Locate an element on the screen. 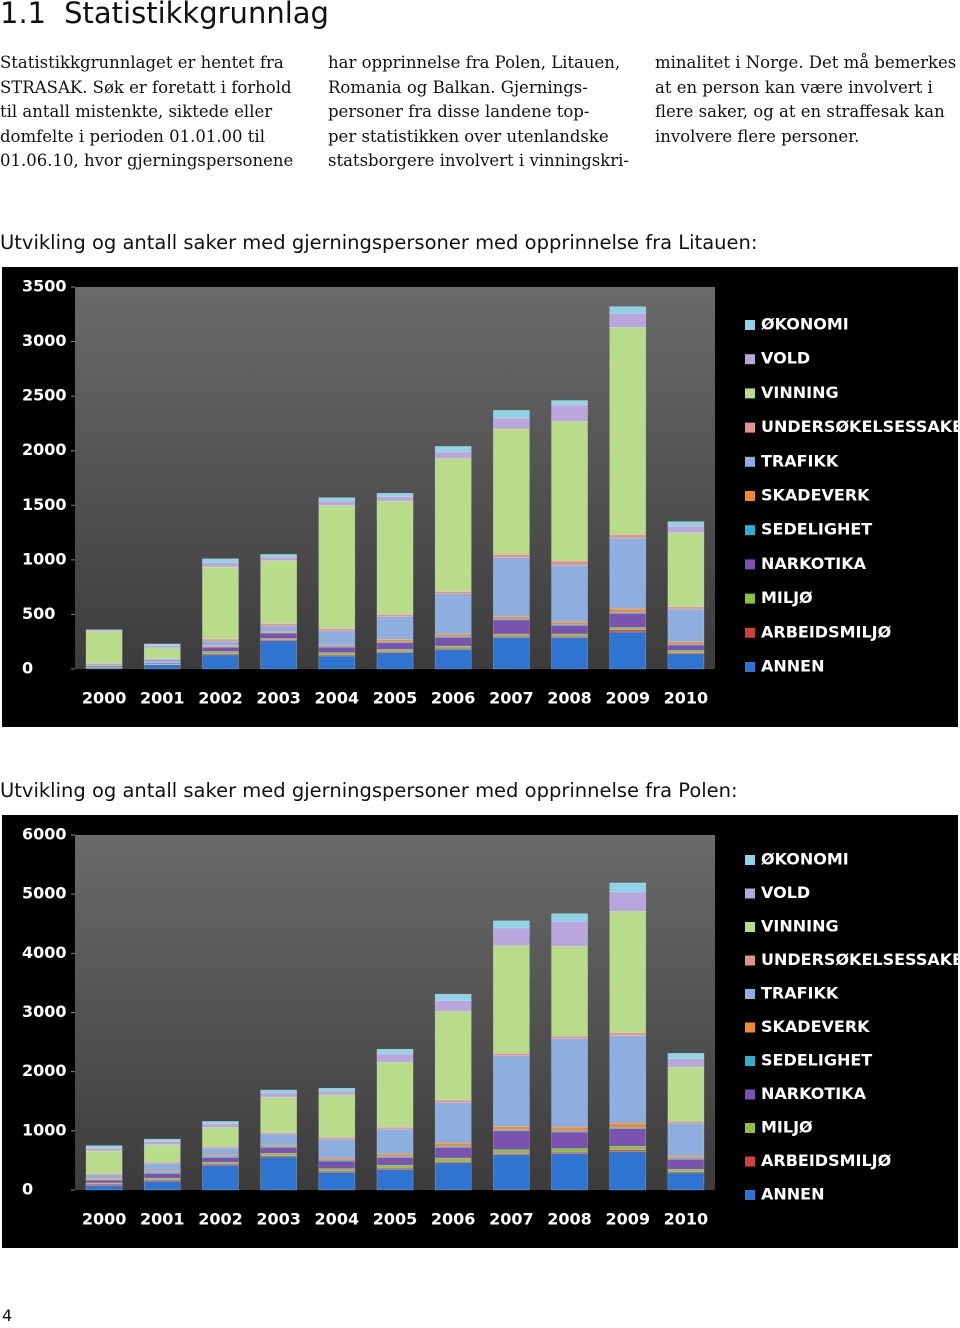 This screenshot has height=1328, width=960. x-tick-label: 2008 is located at coordinates (569, 1219).